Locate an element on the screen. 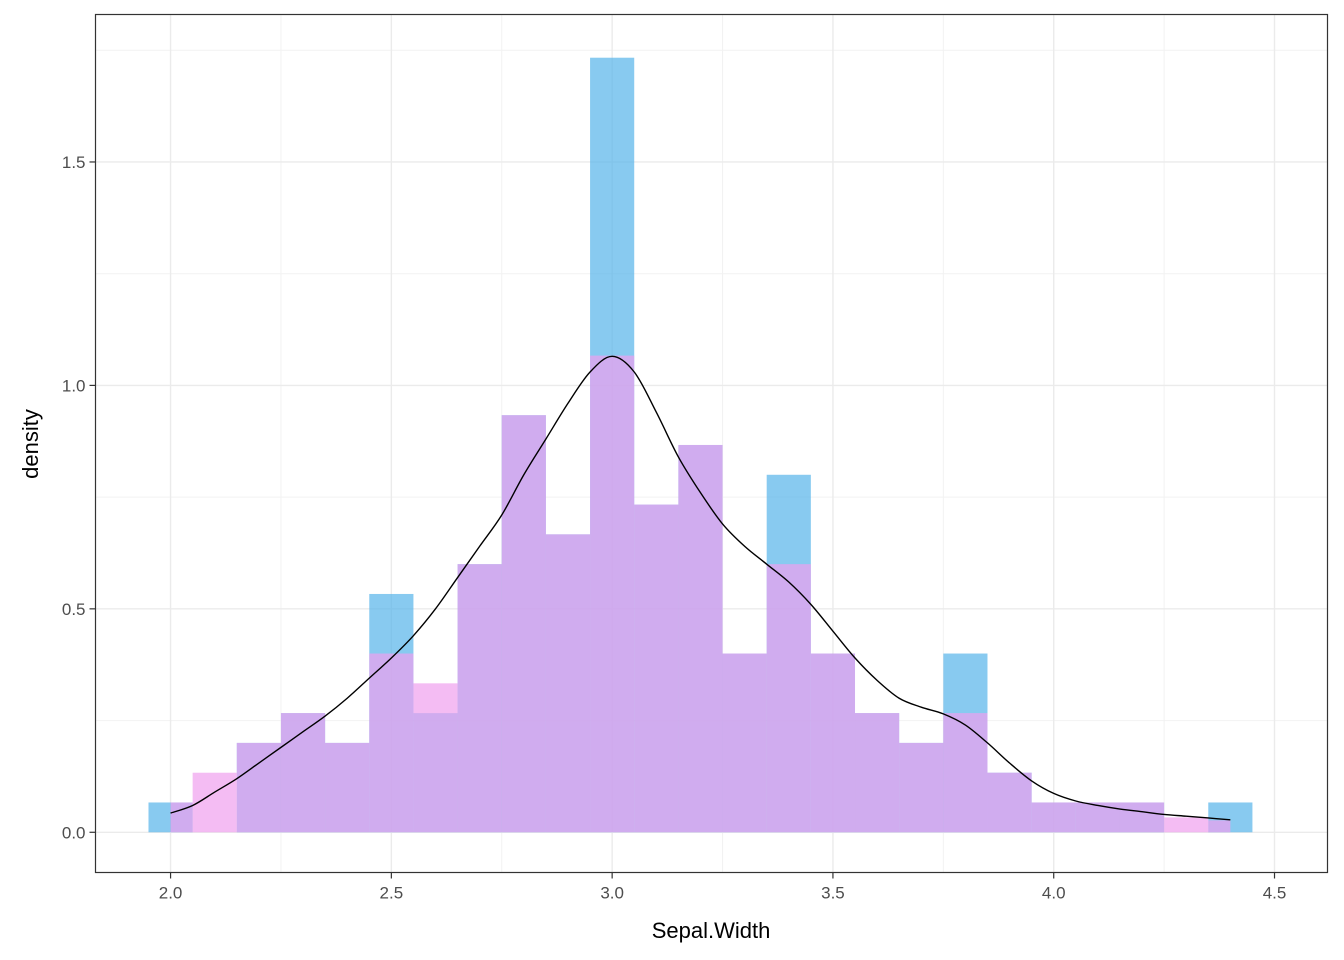 This screenshot has height=960, width=1344. x-tick-label: 3.5 is located at coordinates (833, 893).